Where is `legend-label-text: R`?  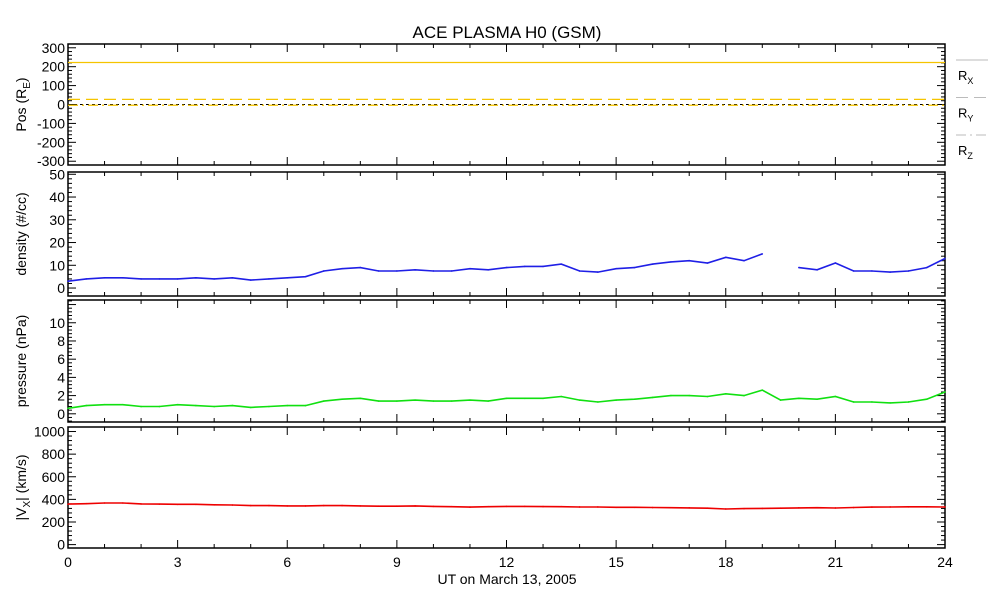
legend-label-text: R is located at coordinates (962, 75).